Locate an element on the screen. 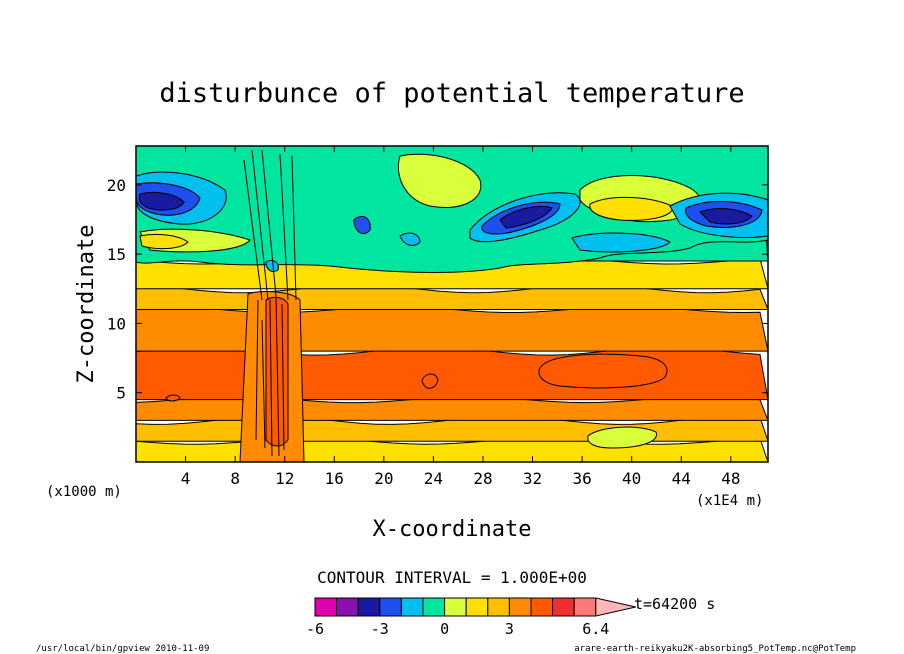 The height and width of the screenshot is (654, 904). colorbar-tick-label: -3 is located at coordinates (380, 629).